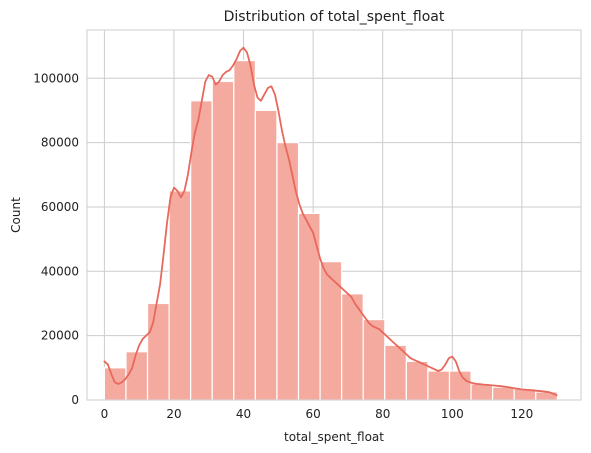 This screenshot has width=591, height=453. What do you see at coordinates (382, 414) in the screenshot?
I see `x-tick-label: 80` at bounding box center [382, 414].